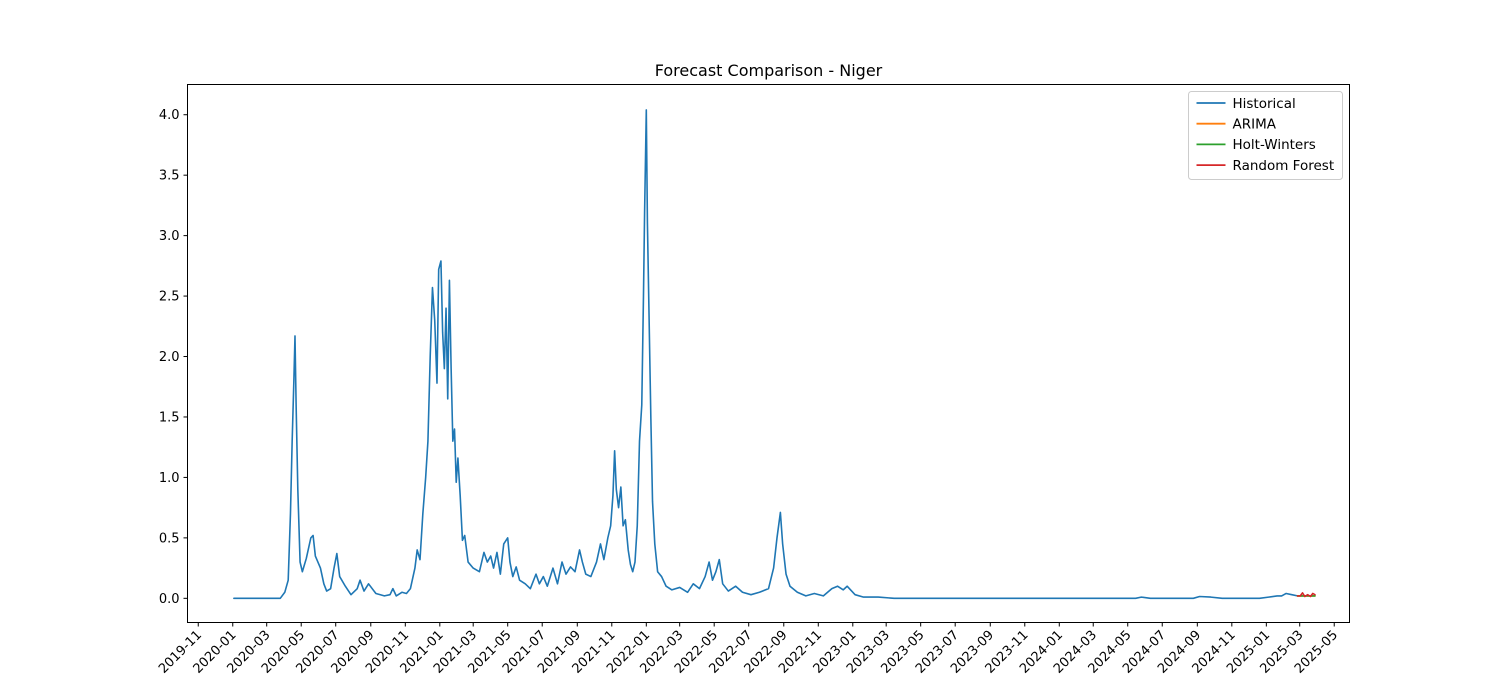  I want to click on y-tick-label: 3.0, so click(169, 236).